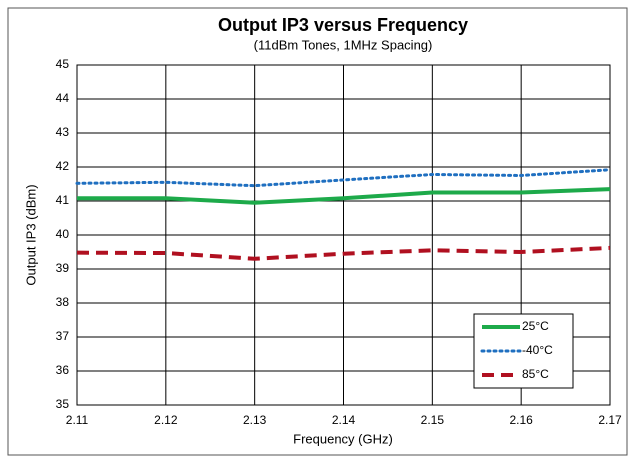 The image size is (635, 463). I want to click on y-tick-label: 40, so click(63, 234).